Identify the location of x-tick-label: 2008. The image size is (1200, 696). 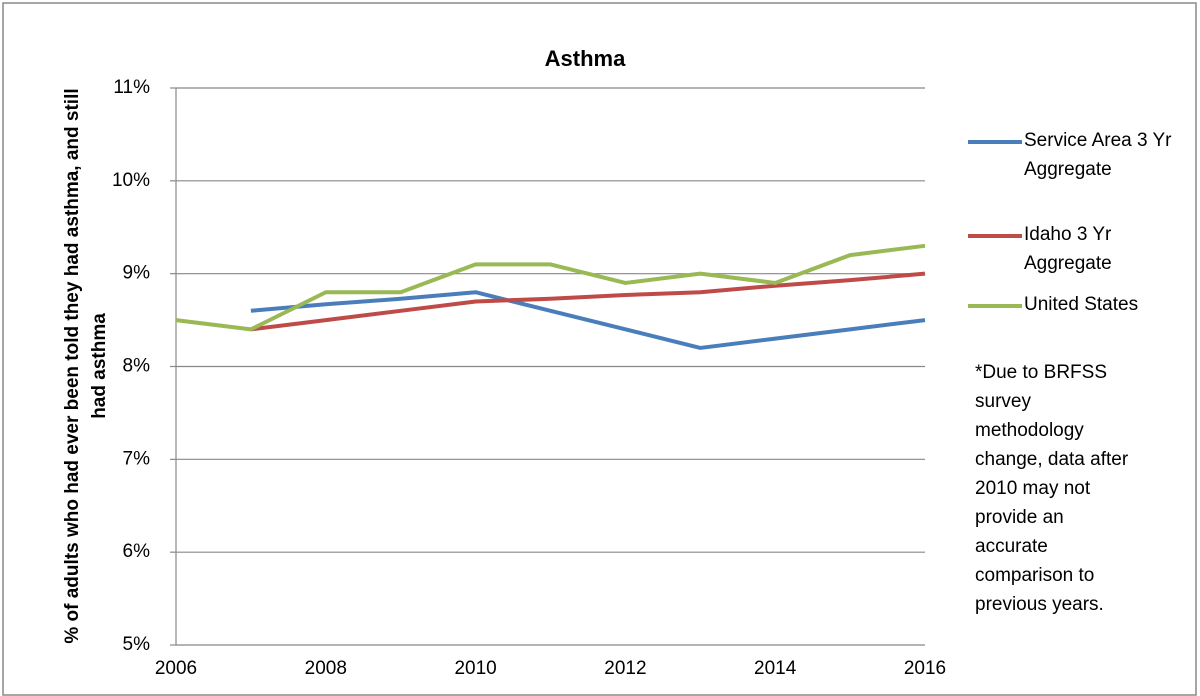
(326, 668).